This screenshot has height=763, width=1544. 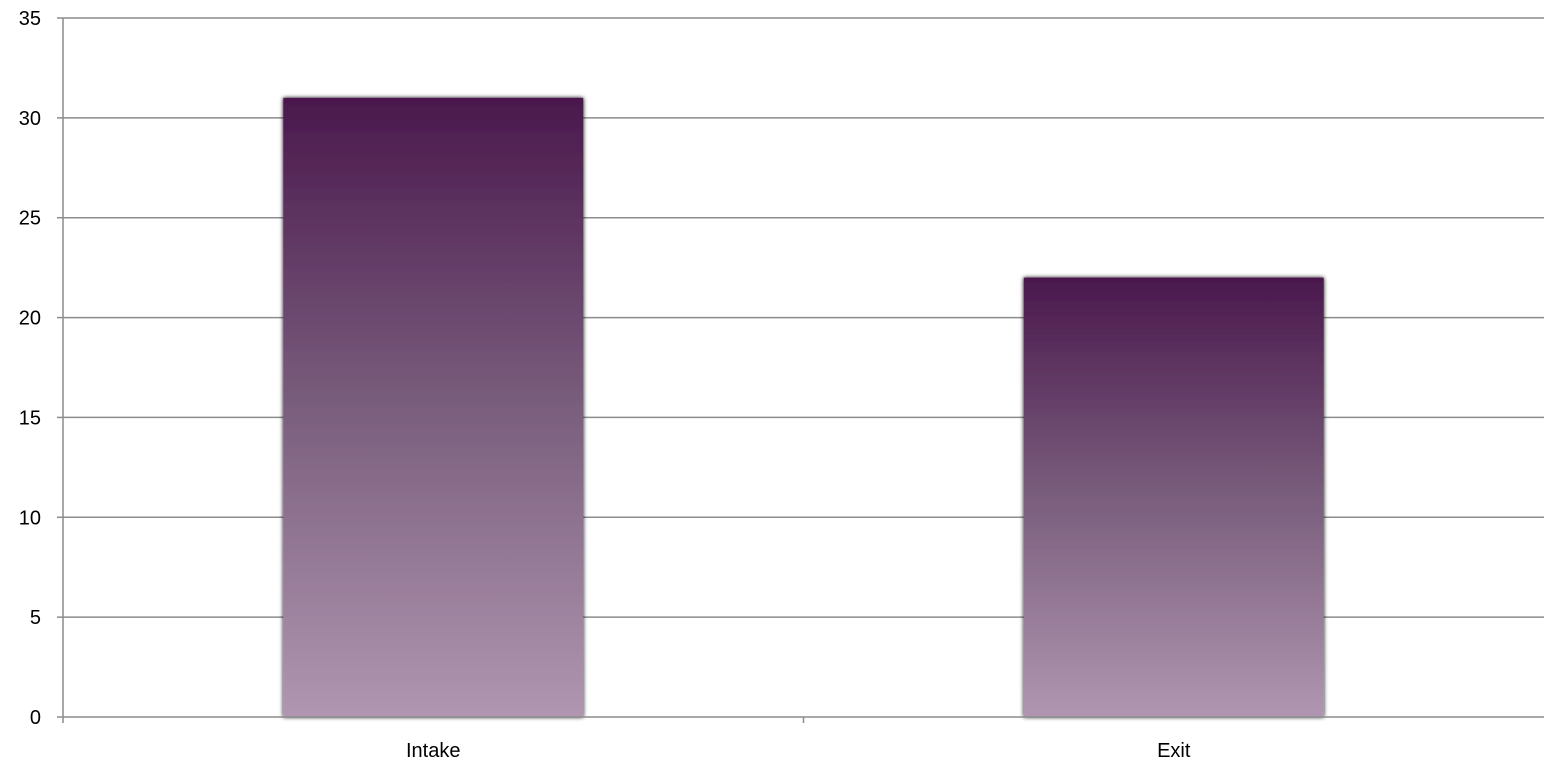 I want to click on y-tick-label: 10, so click(x=30, y=518).